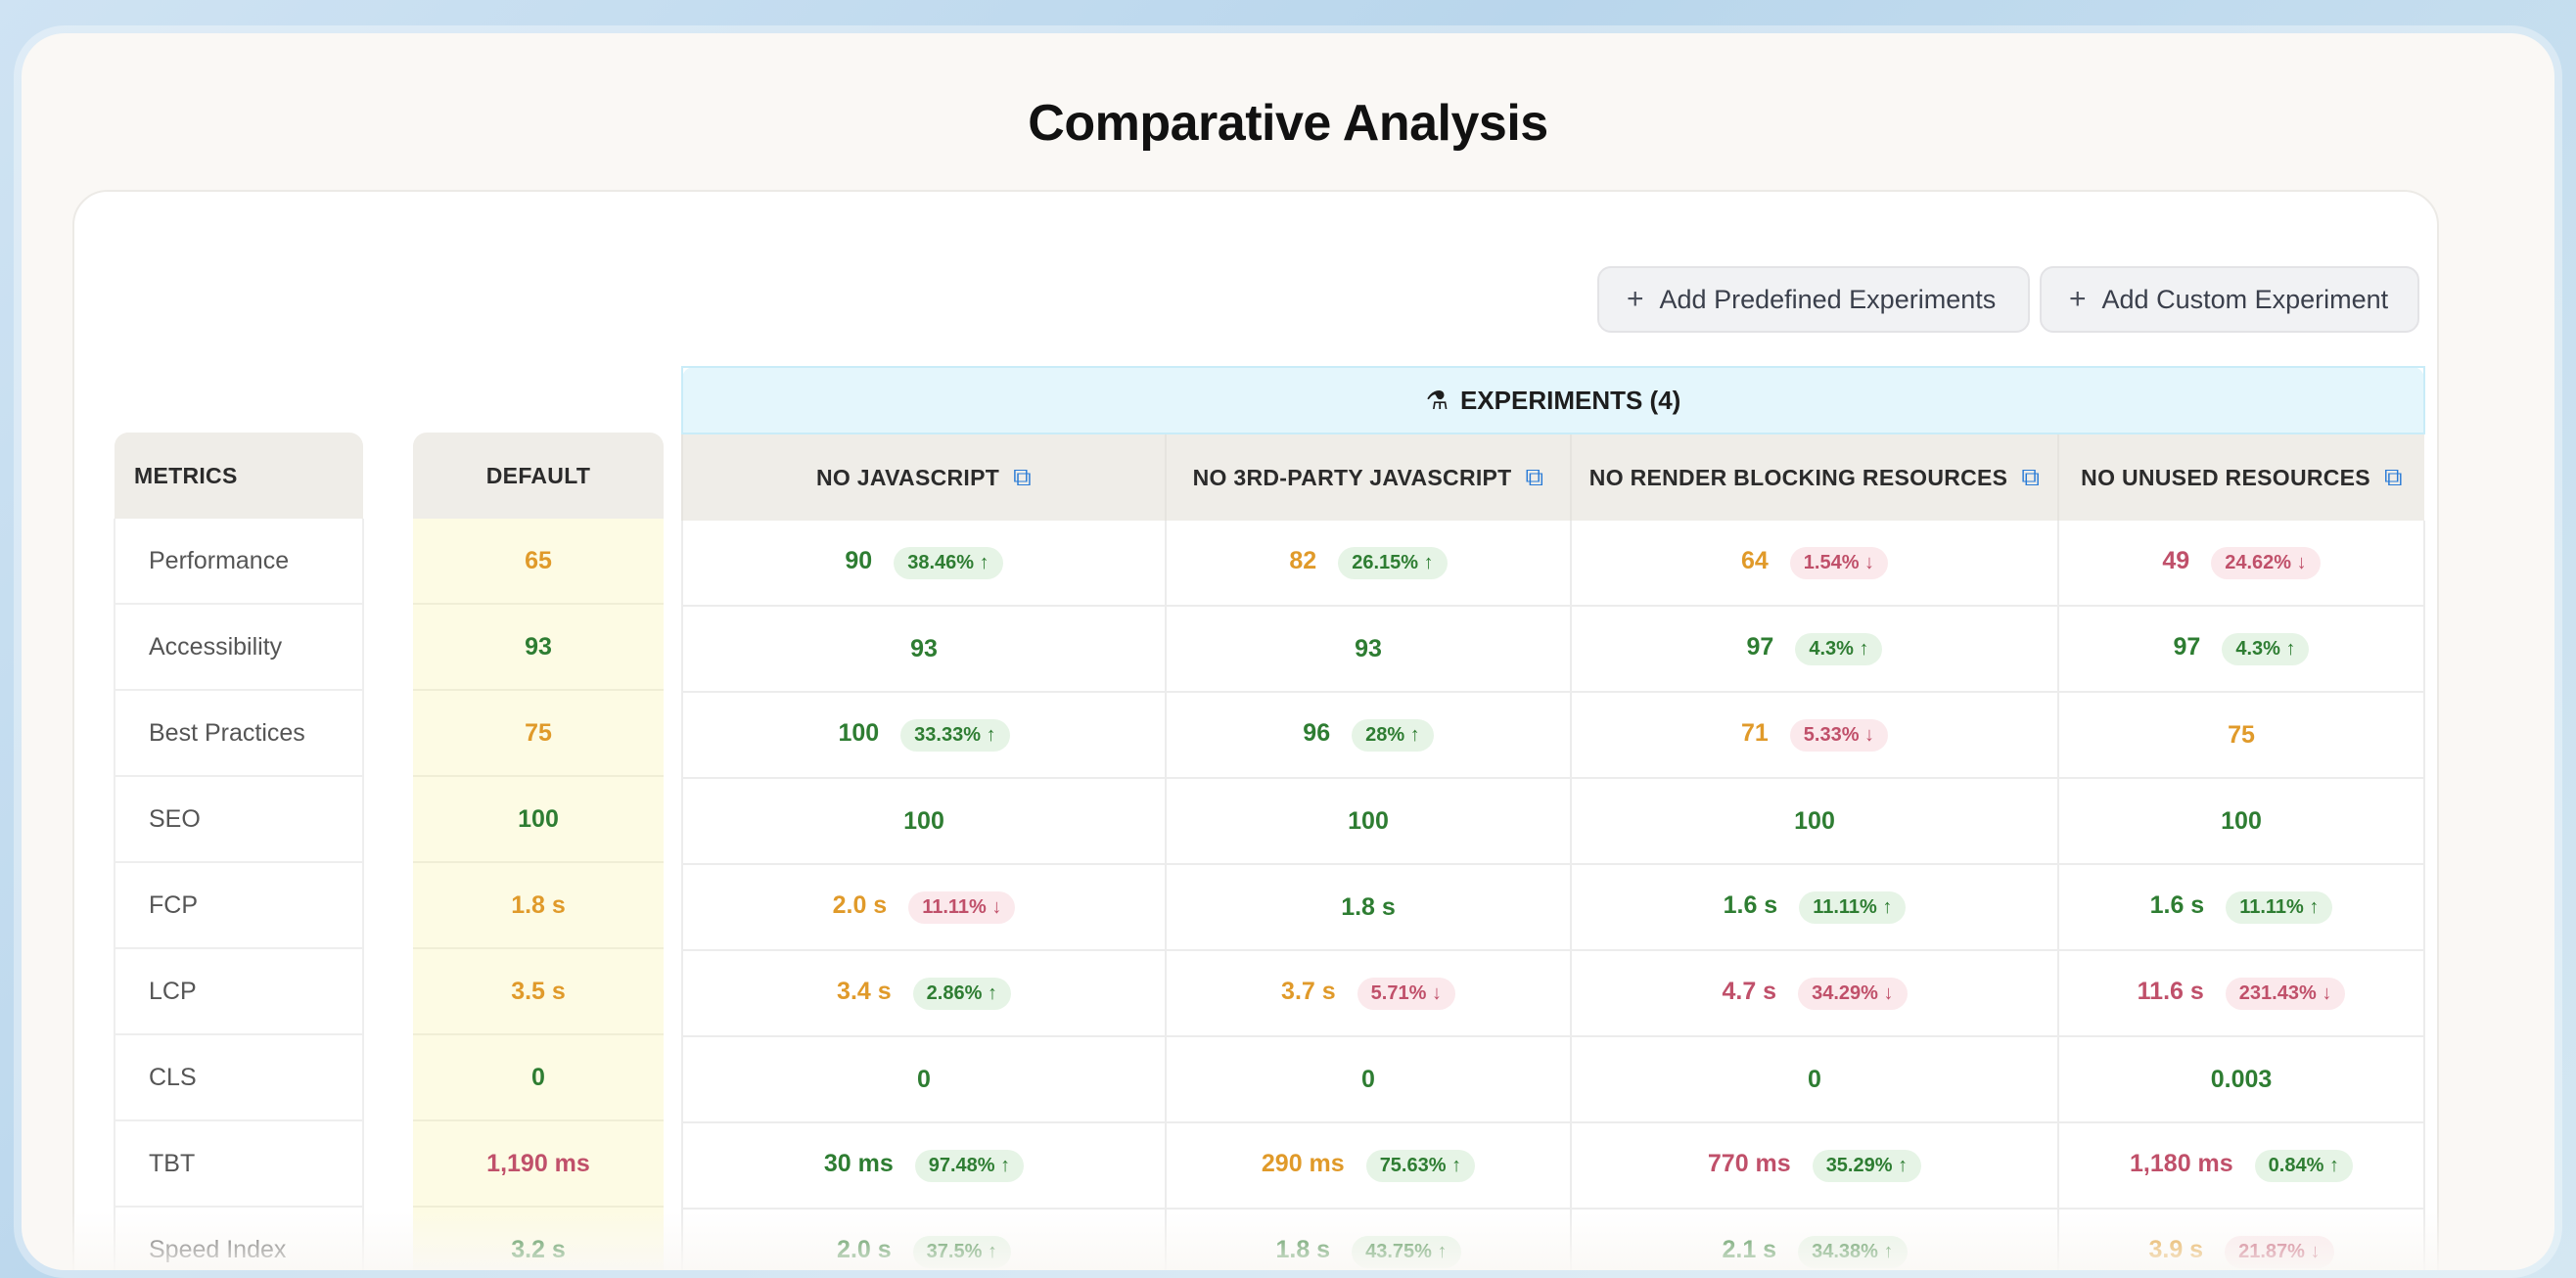 The width and height of the screenshot is (2576, 1278). Describe the element at coordinates (1749, 991) in the screenshot. I see `metric-value: 4.7 s` at that location.